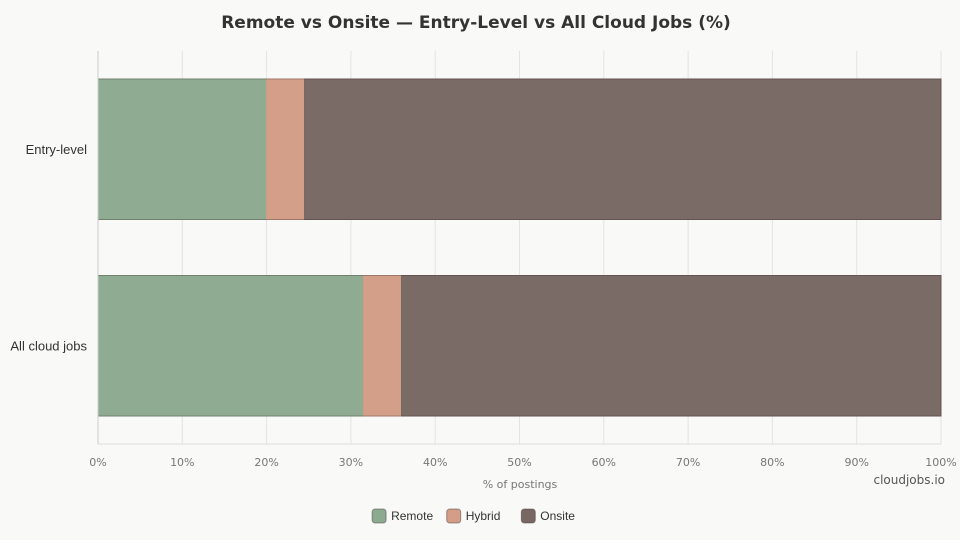 The height and width of the screenshot is (540, 960). I want to click on x-tick-label: 90%, so click(856, 462).